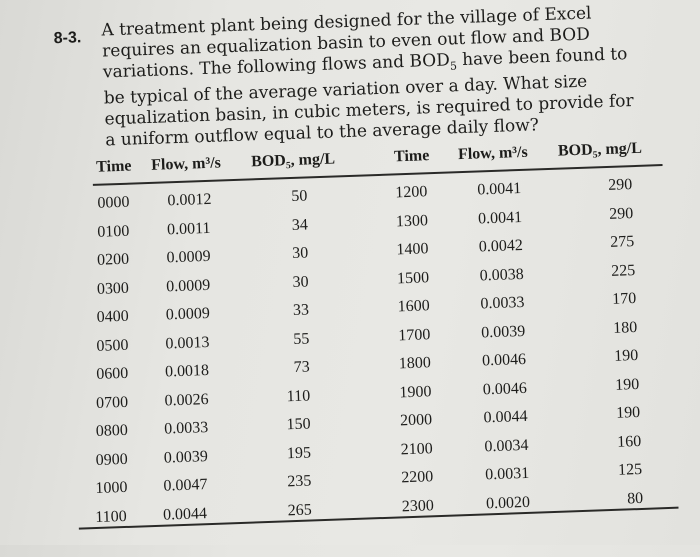 This screenshot has width=700, height=557. Describe the element at coordinates (416, 448) in the screenshot. I see `cell-time-right: 2100` at that location.